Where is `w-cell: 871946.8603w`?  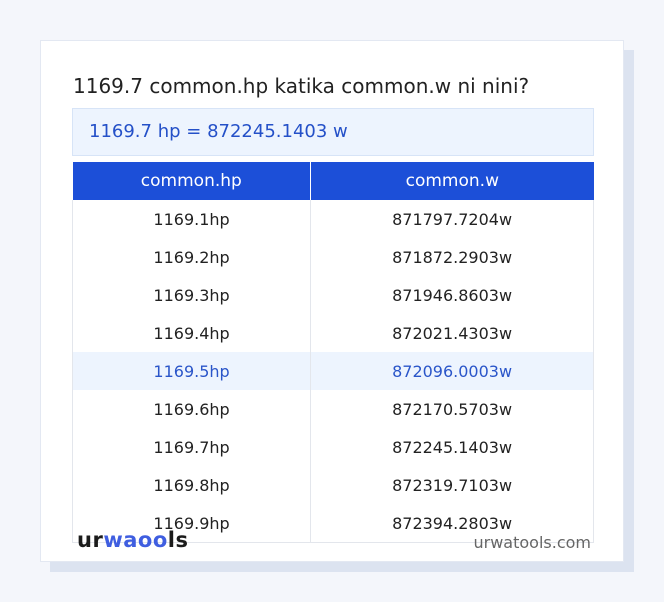
w-cell: 871946.8603w is located at coordinates (452, 295).